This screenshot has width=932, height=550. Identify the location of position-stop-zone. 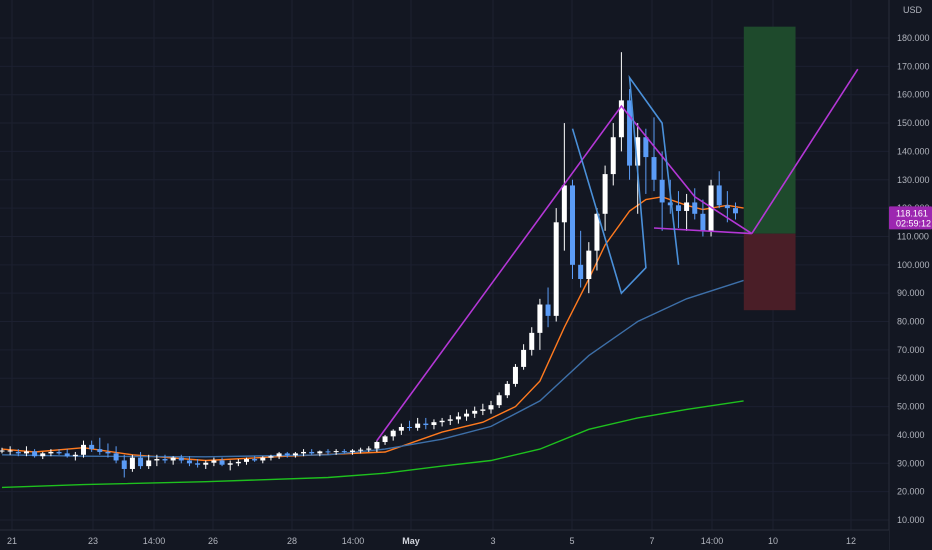
(769, 272).